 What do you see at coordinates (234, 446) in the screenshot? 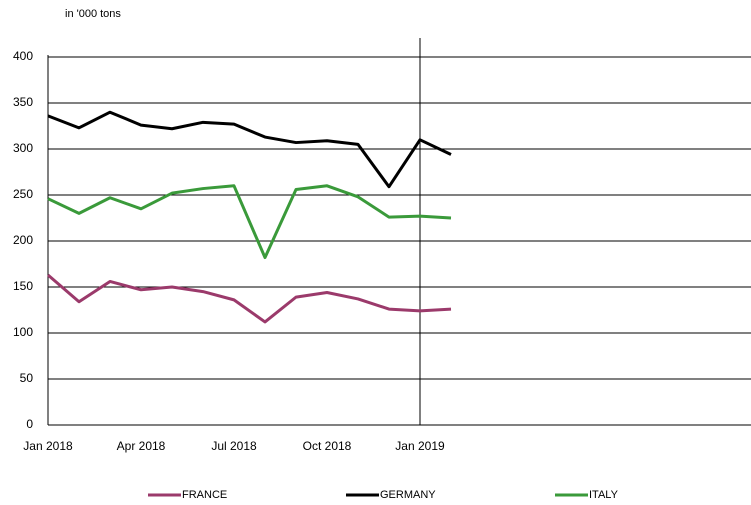
I see `x-tick-label: Jul 2018` at bounding box center [234, 446].